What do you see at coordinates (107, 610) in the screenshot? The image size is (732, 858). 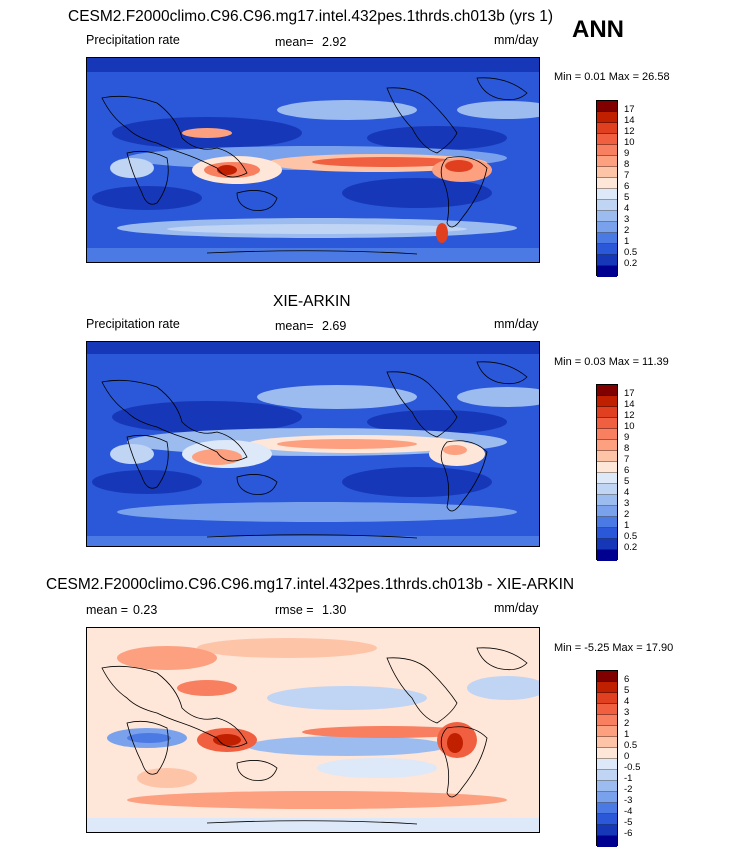 I see `panel3-mean-label: mean =` at bounding box center [107, 610].